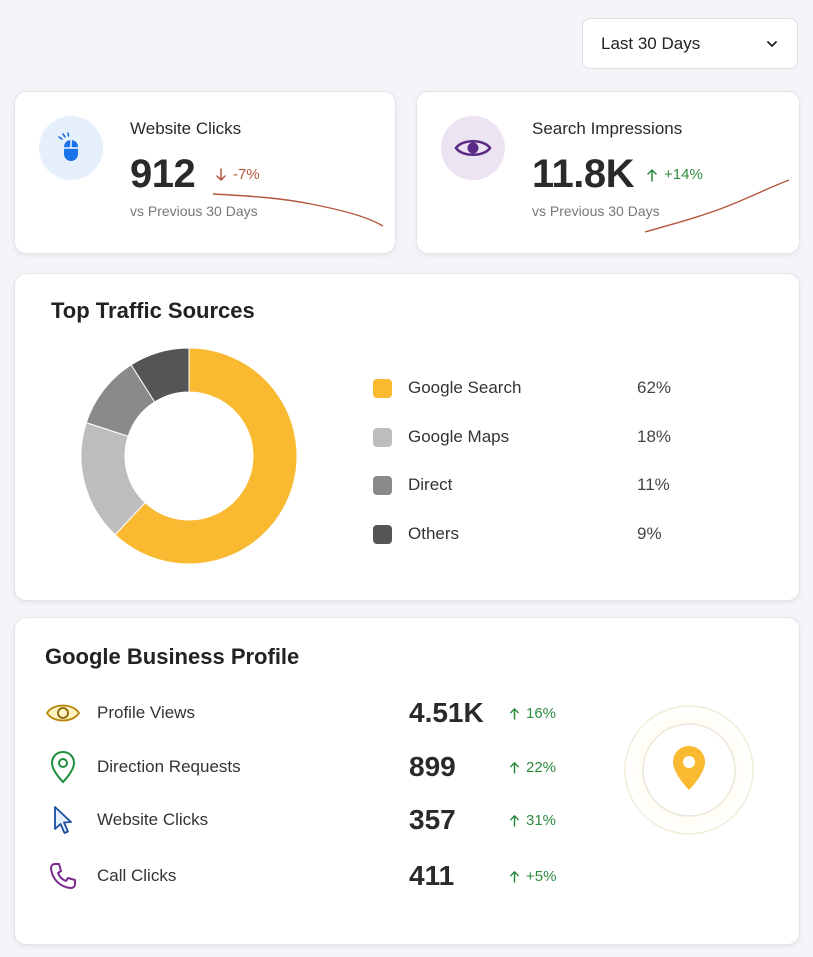  I want to click on legend-percent: 9%, so click(649, 533).